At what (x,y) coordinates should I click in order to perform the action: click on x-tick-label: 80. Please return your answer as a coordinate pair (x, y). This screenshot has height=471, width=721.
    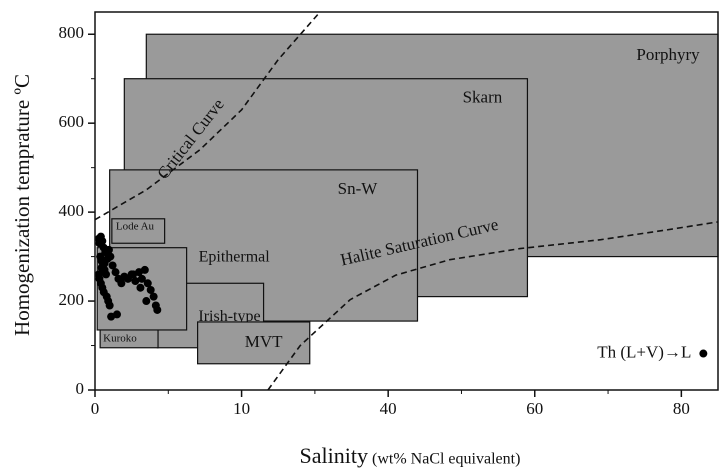
    Looking at the image, I should click on (681, 408).